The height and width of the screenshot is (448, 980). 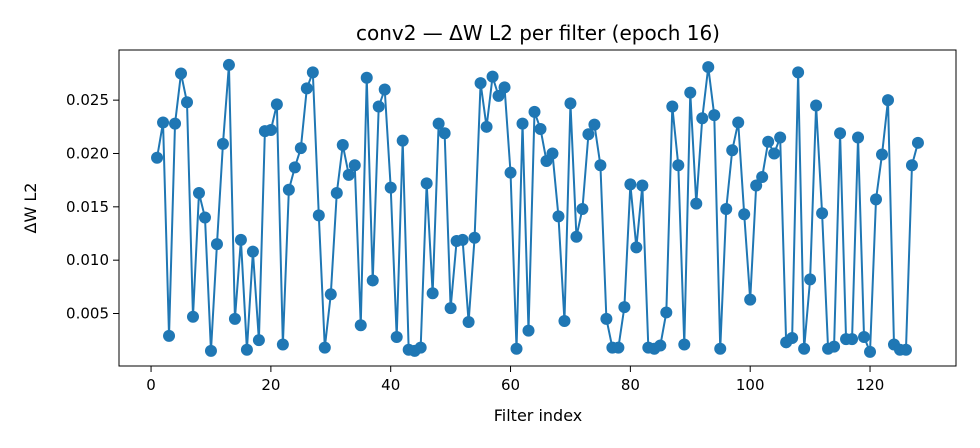 What do you see at coordinates (87, 100) in the screenshot?
I see `y-tick-label: 0.025` at bounding box center [87, 100].